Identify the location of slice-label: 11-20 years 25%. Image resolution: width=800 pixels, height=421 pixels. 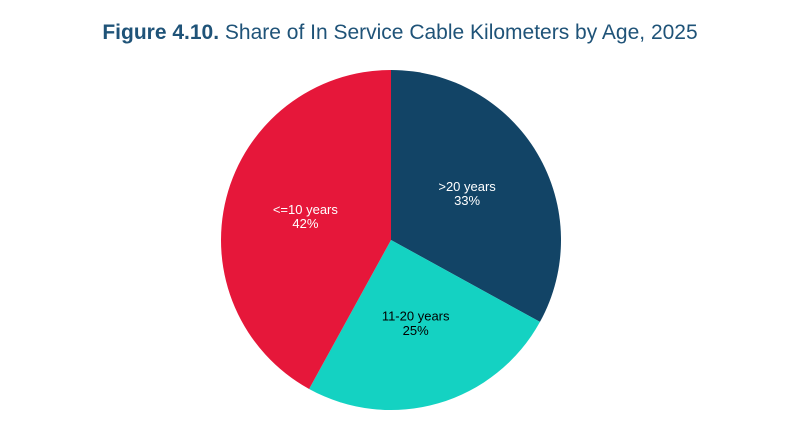
(416, 323).